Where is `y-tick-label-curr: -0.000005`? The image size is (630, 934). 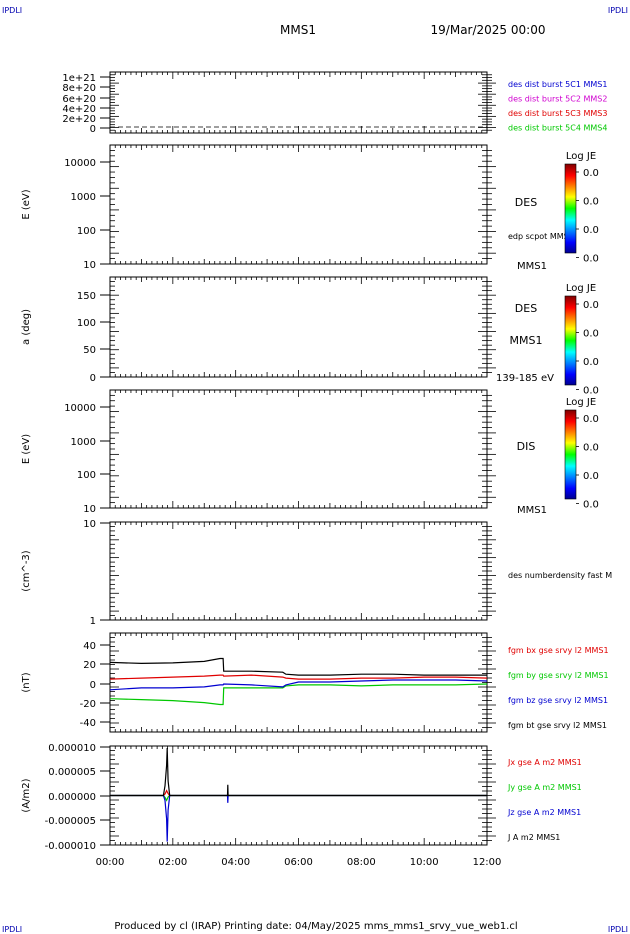 y-tick-label-curr: -0.000005 is located at coordinates (70, 821).